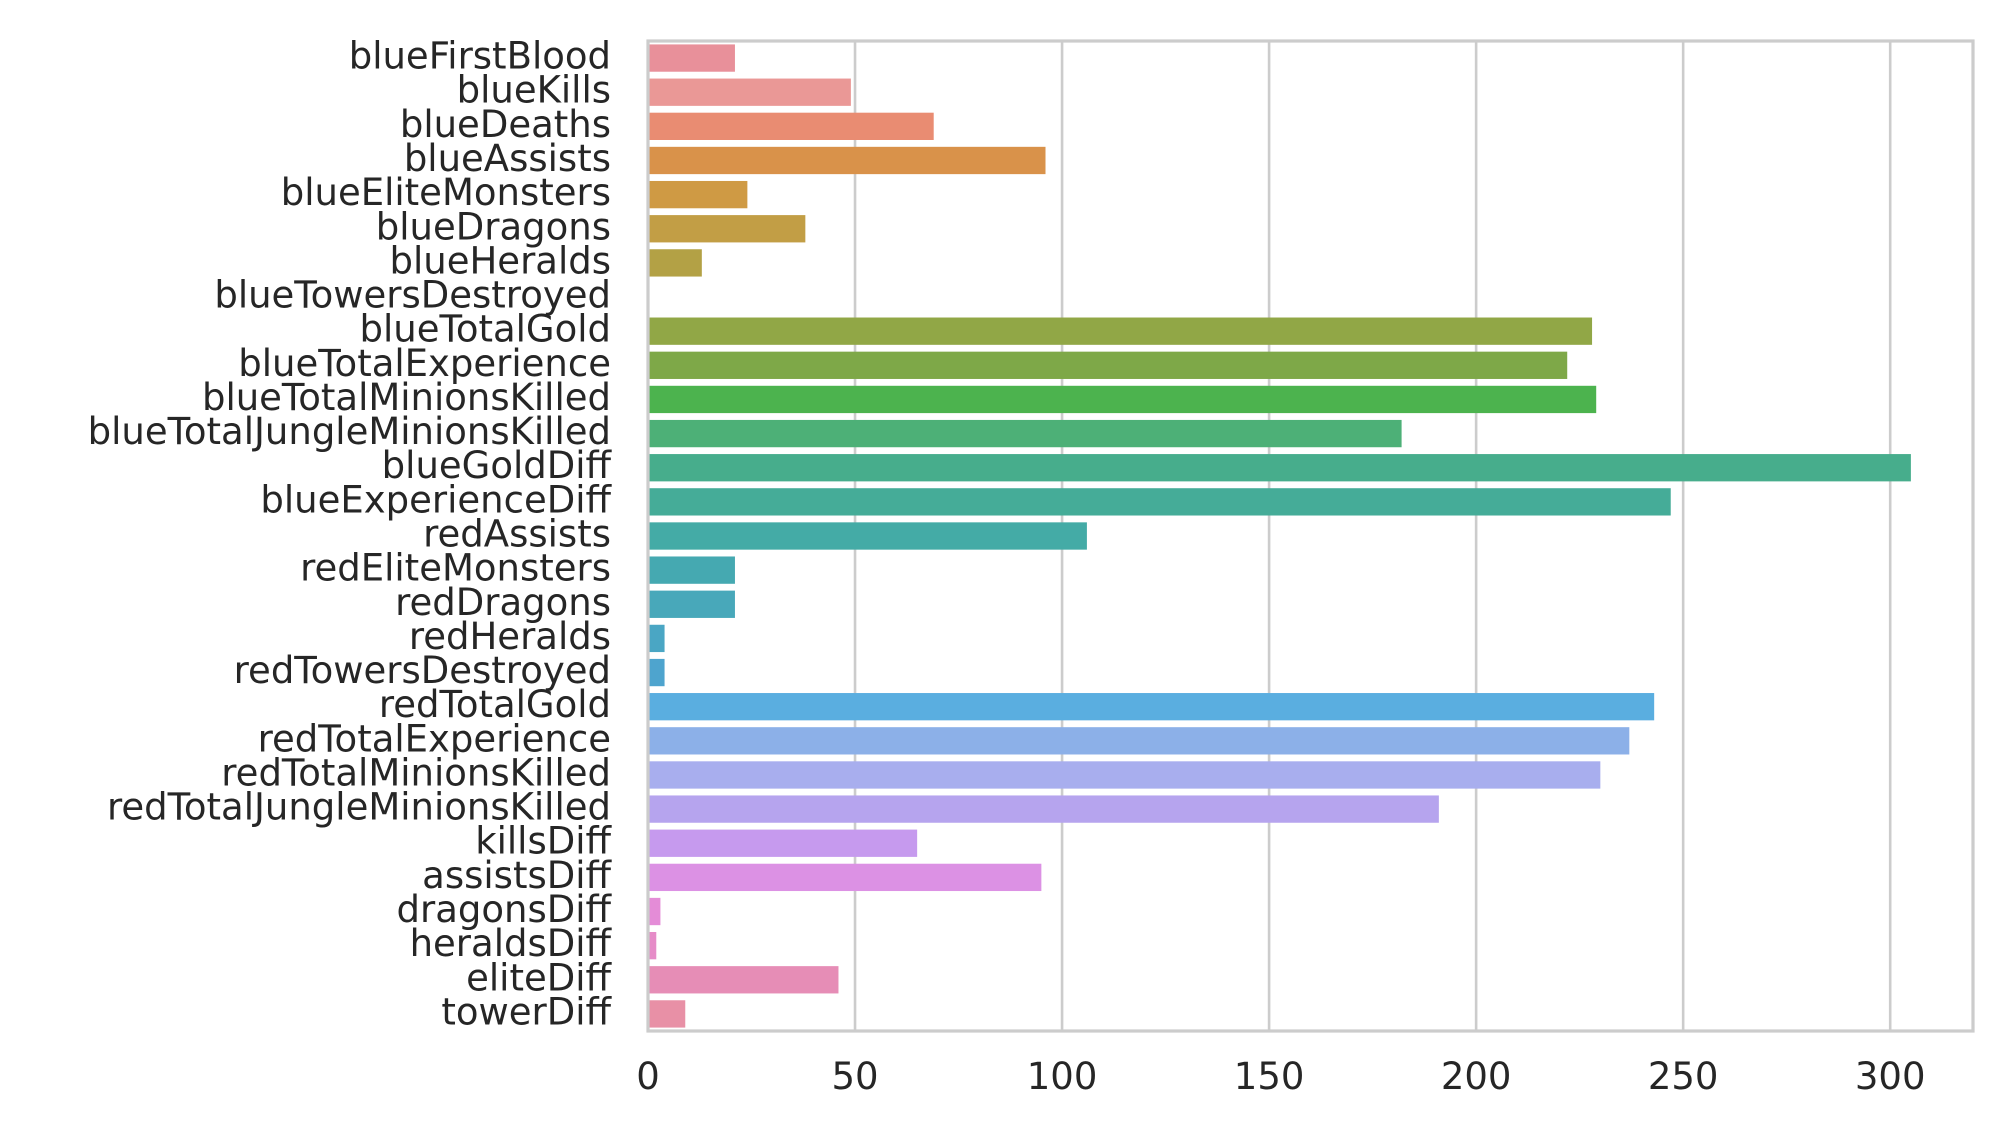  Describe the element at coordinates (691, 570) in the screenshot. I see `bar-redEliteMonsters` at that location.